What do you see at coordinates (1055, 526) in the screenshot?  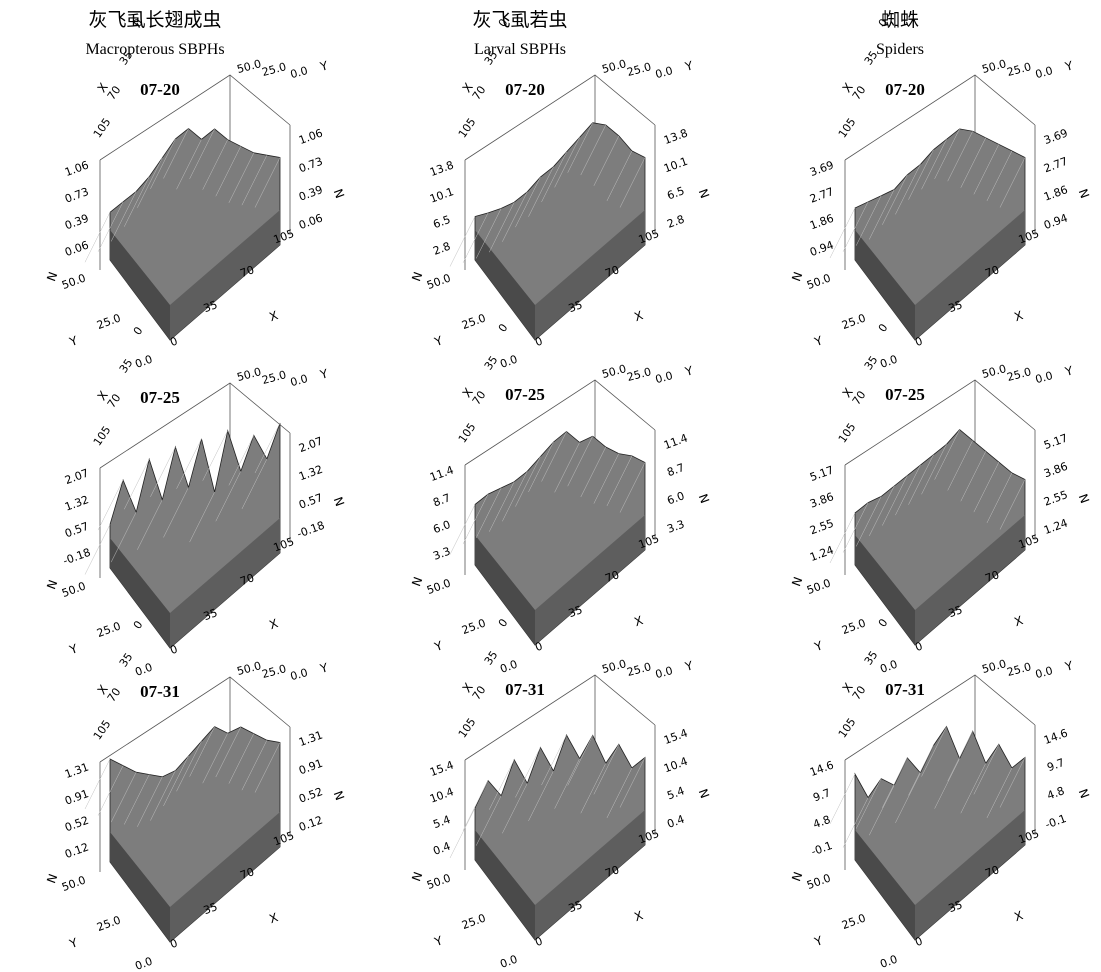 I see `z-tick-label-right: 1.24` at bounding box center [1055, 526].